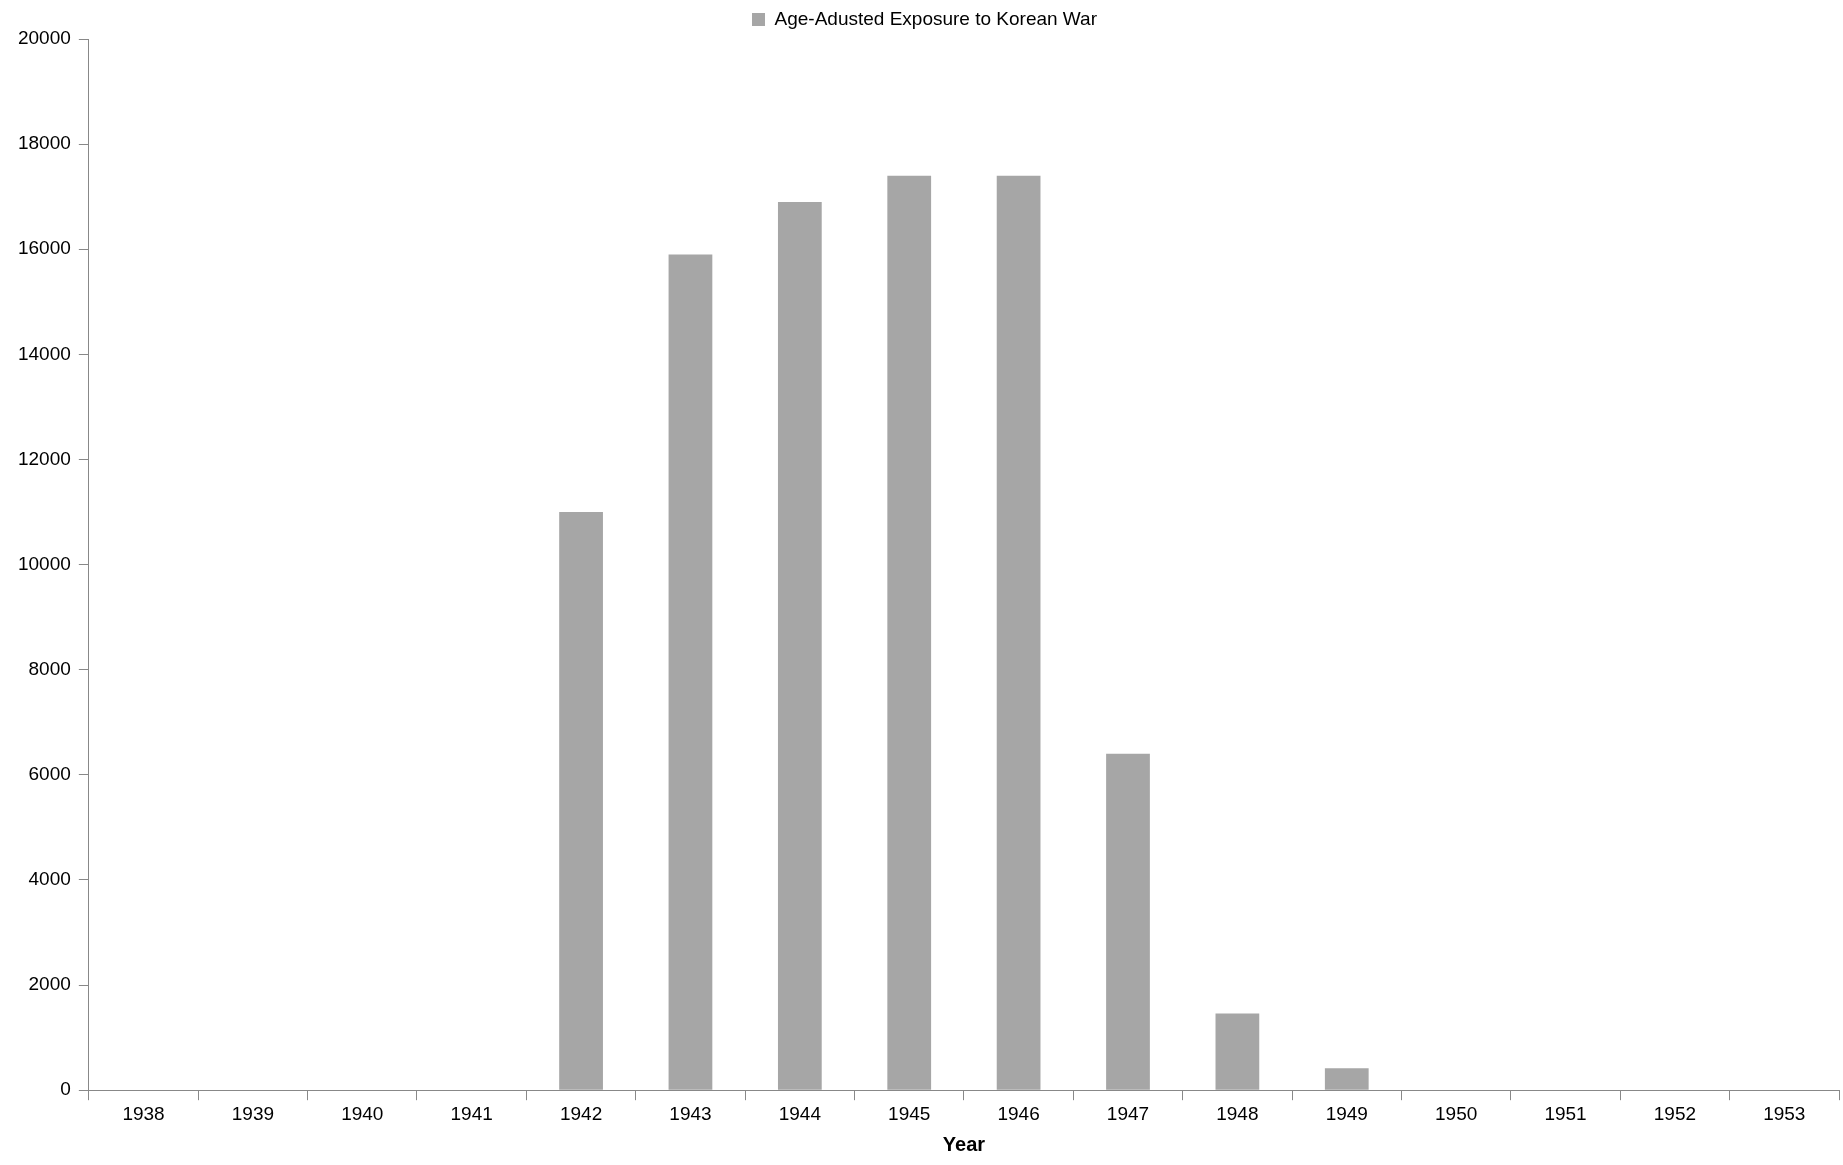  Describe the element at coordinates (143, 1113) in the screenshot. I see `x-tick-label: 1938` at that location.